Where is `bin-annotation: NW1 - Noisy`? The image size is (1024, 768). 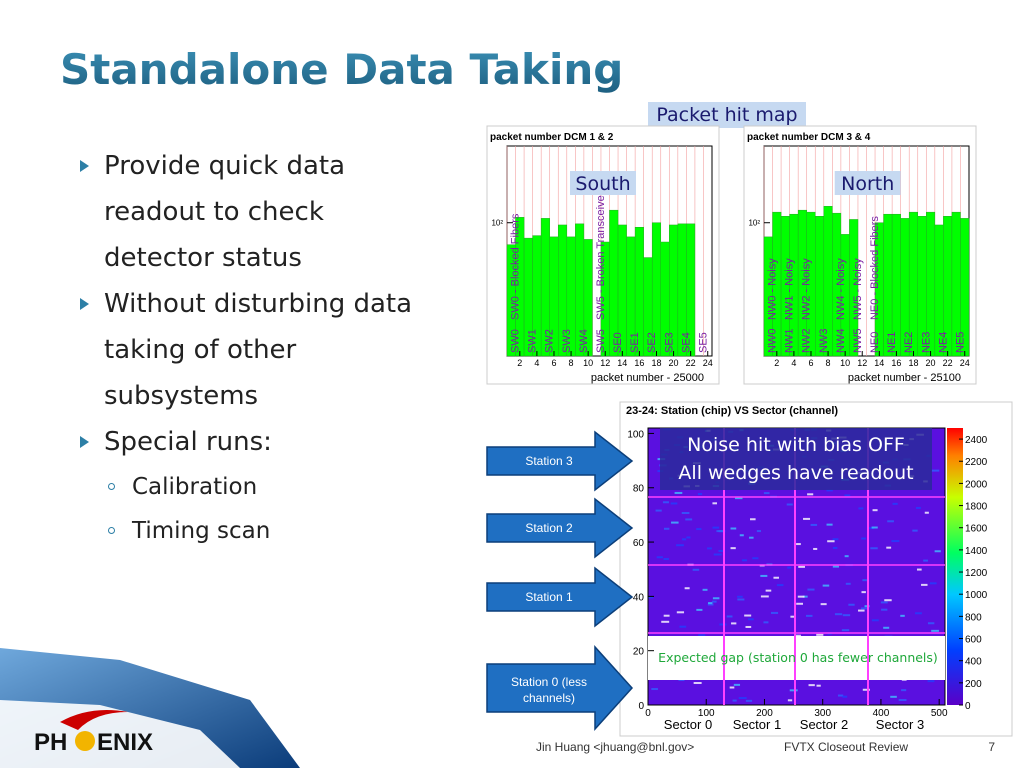
bin-annotation: NW1 - Noisy is located at coordinates (790, 289).